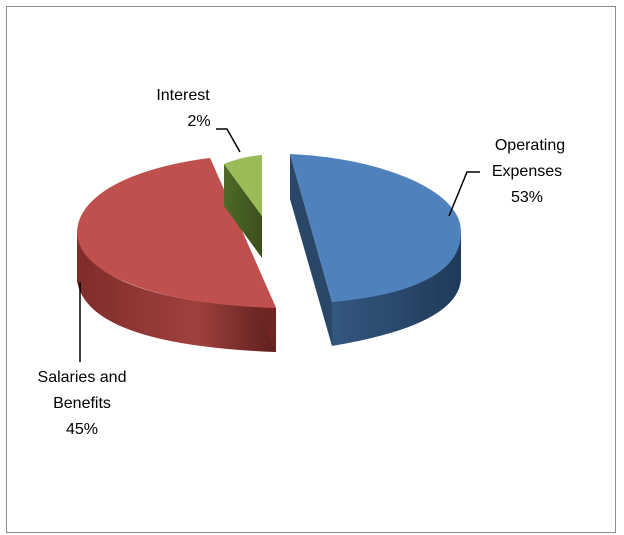 The image size is (624, 535). What do you see at coordinates (82, 429) in the screenshot?
I see `label-salaries-benefits-percent: 45%` at bounding box center [82, 429].